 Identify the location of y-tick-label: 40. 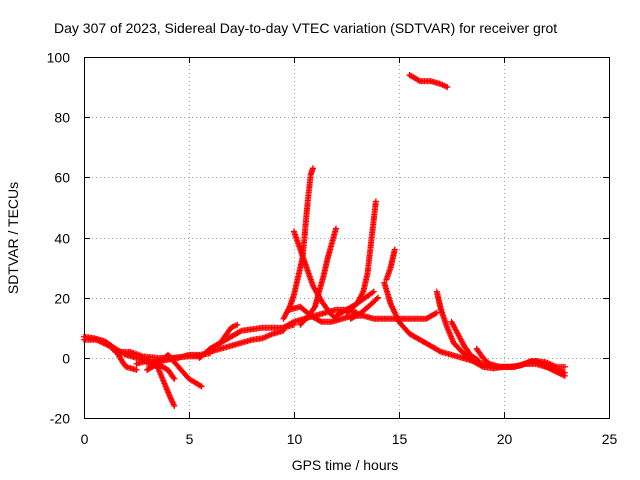
(62, 239).